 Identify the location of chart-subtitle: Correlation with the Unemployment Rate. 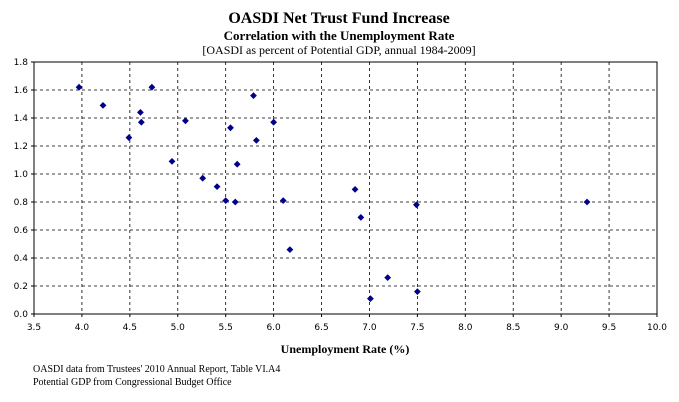
(339, 35).